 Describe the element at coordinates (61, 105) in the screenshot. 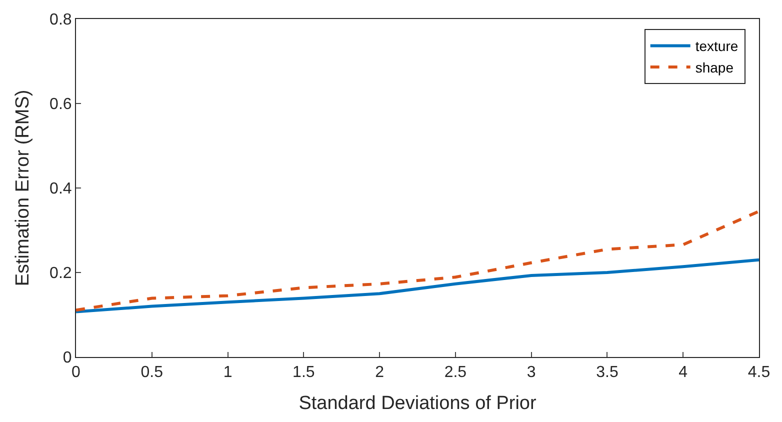

I see `y-tick-label: 0.6` at that location.